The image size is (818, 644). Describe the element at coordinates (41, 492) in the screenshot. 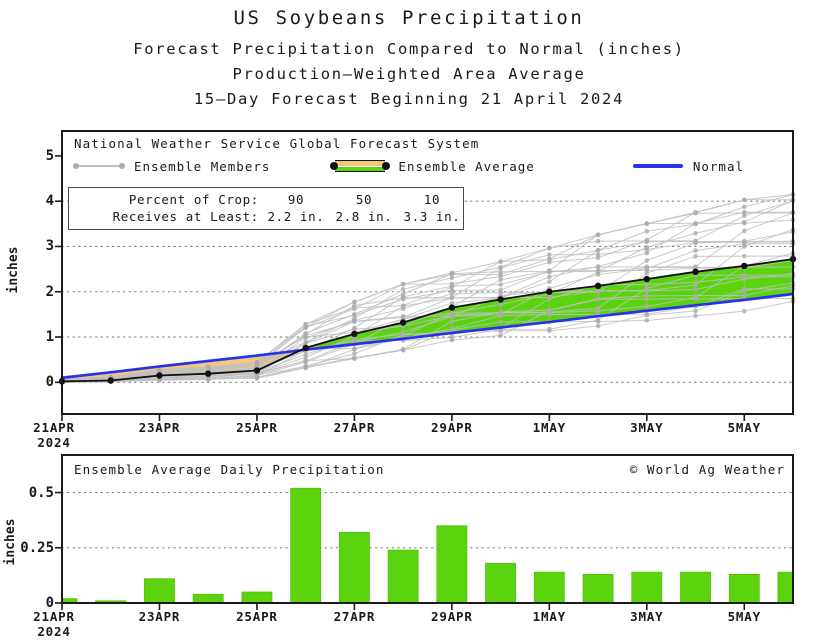

I see `y-tick-label: 0.5` at that location.